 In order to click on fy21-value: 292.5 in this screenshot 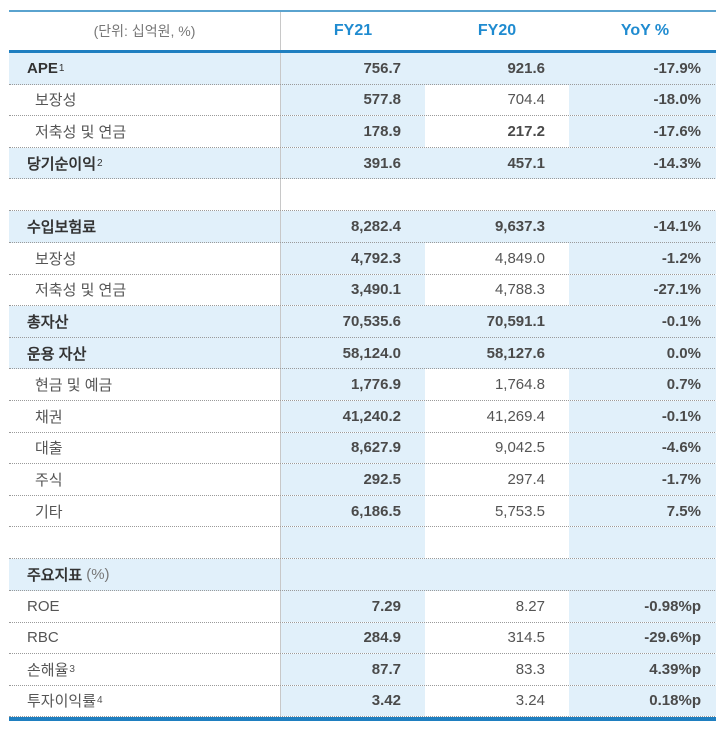, I will do `click(353, 479)`.